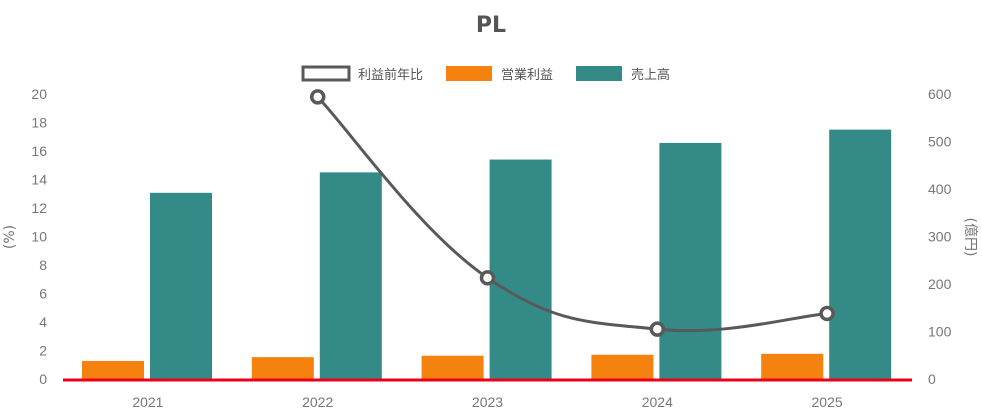  Describe the element at coordinates (39, 208) in the screenshot. I see `y-left-tick-label: 12` at that location.